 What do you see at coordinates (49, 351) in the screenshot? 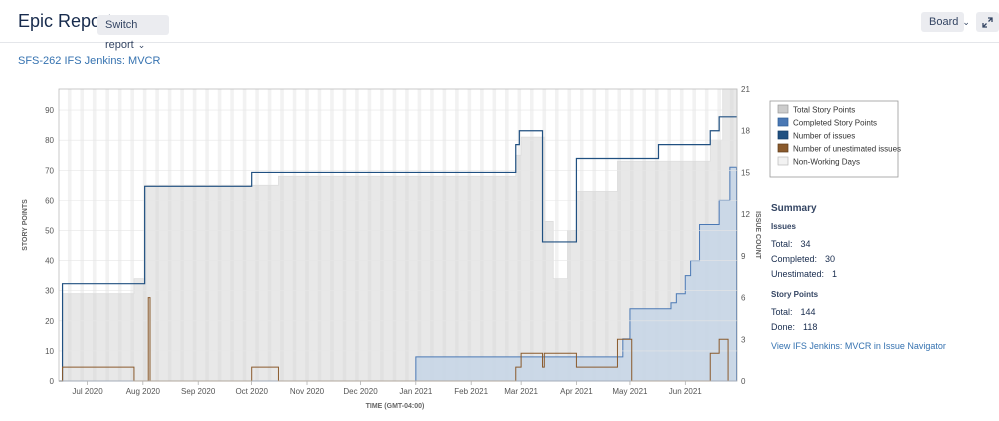
I see `y-tick-label: 10` at bounding box center [49, 351].